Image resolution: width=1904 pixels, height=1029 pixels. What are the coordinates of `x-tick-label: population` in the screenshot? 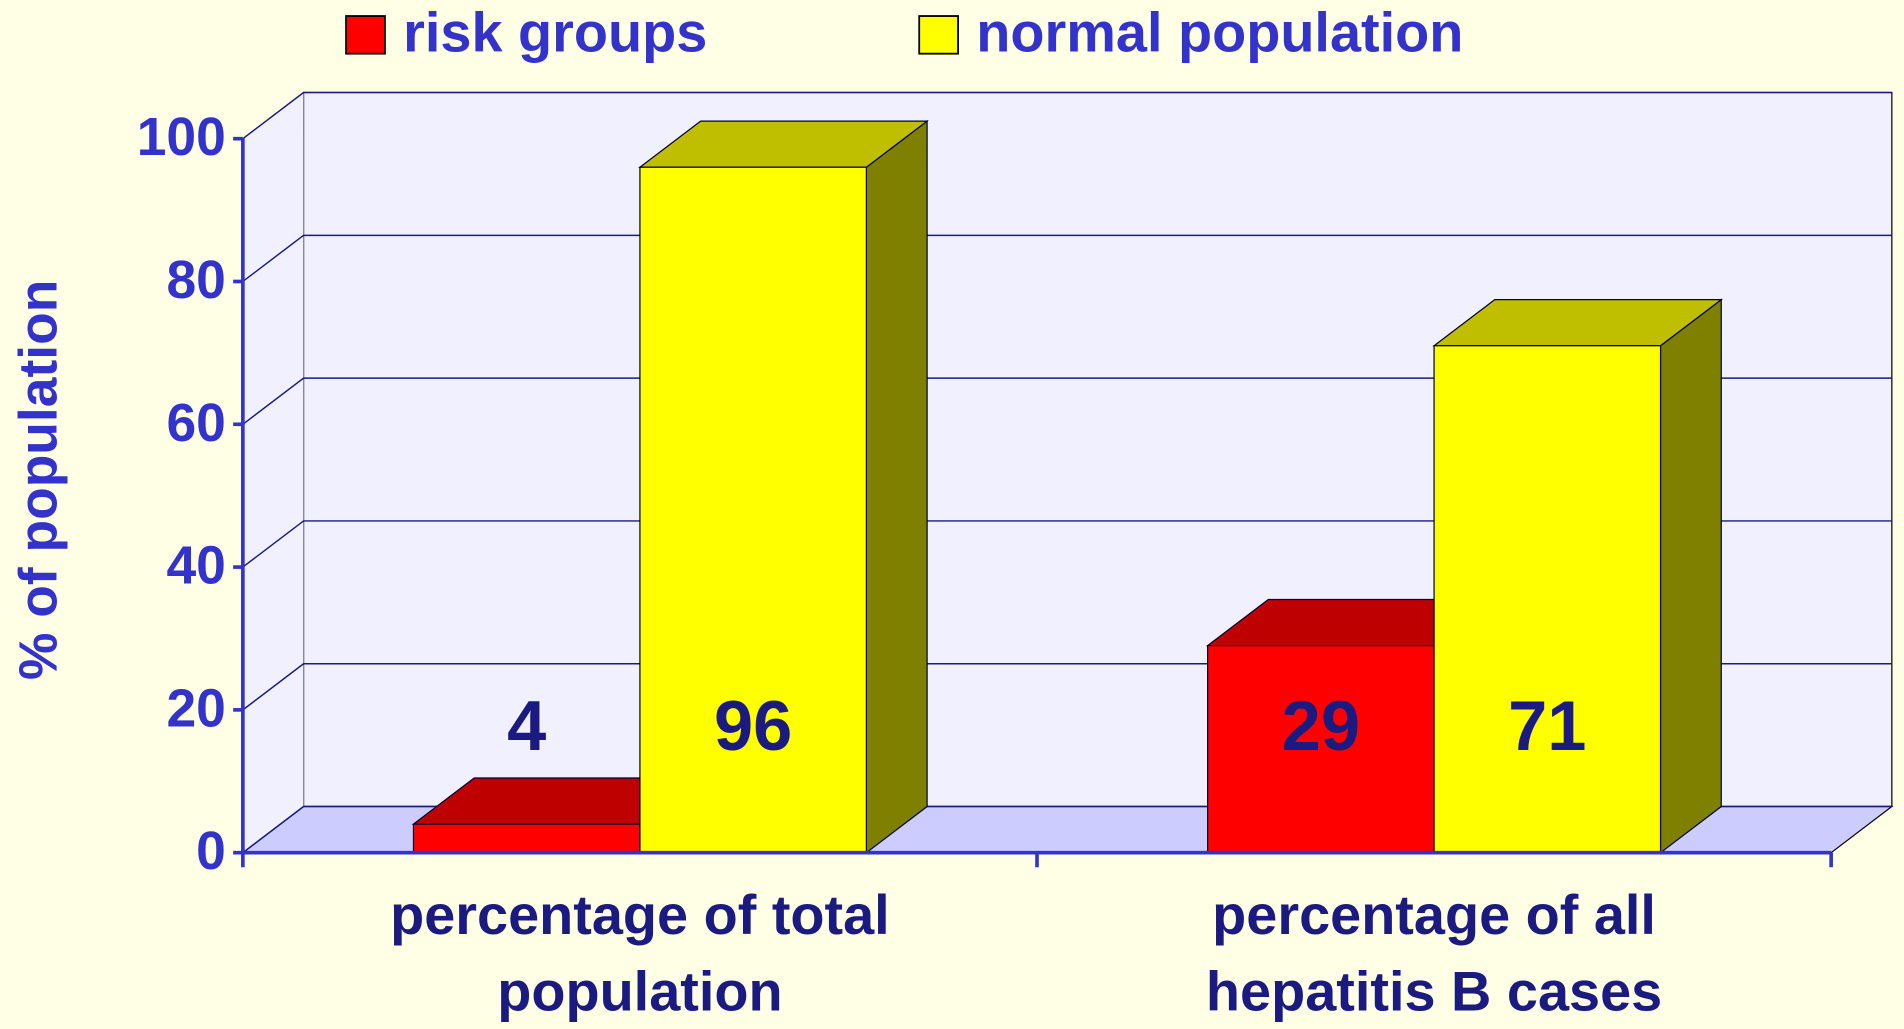 It's located at (639, 991).